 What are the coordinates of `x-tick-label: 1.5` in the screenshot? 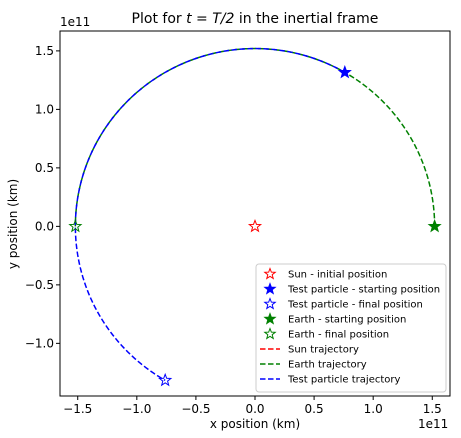 It's located at (432, 409).